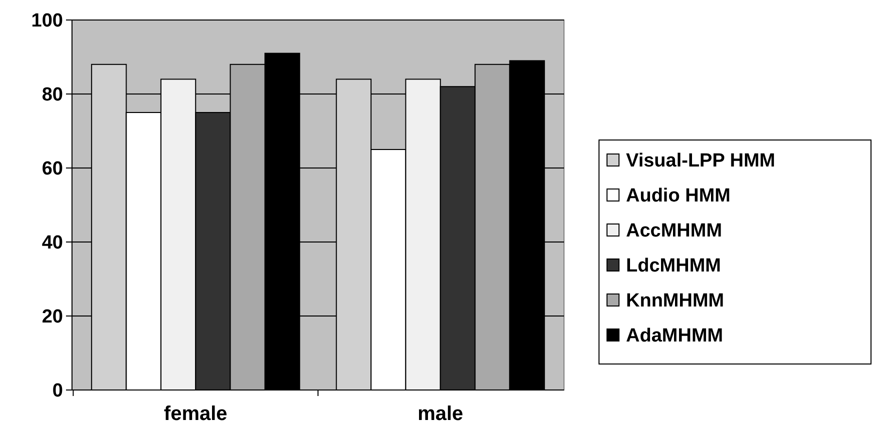  I want to click on x-tick-label: male, so click(441, 414).